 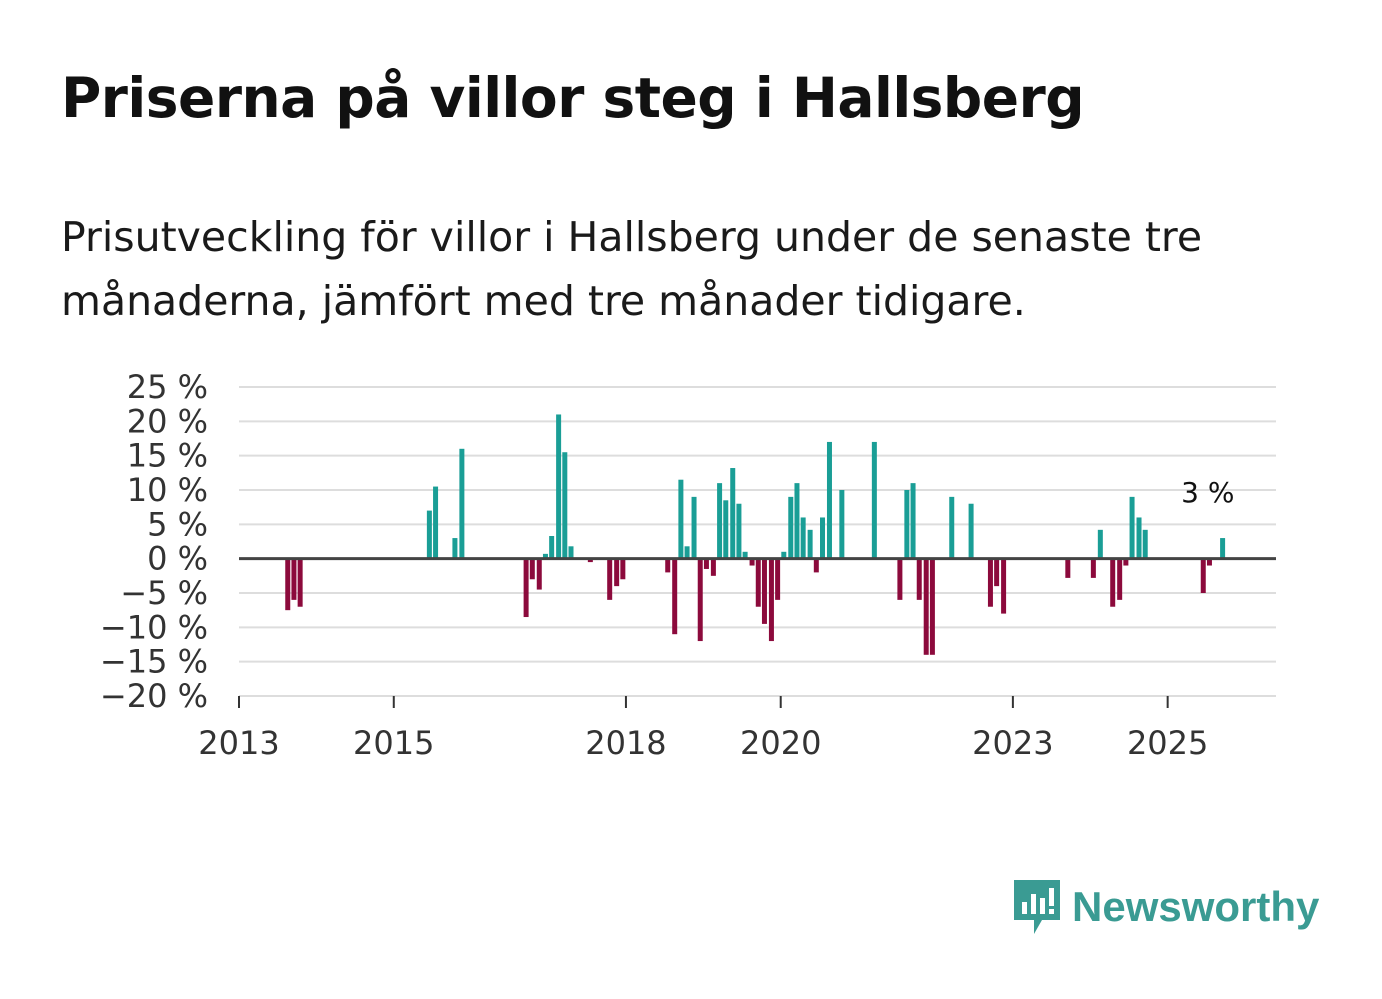 What do you see at coordinates (167, 387) in the screenshot?
I see `y-tick-label: 25 %` at bounding box center [167, 387].